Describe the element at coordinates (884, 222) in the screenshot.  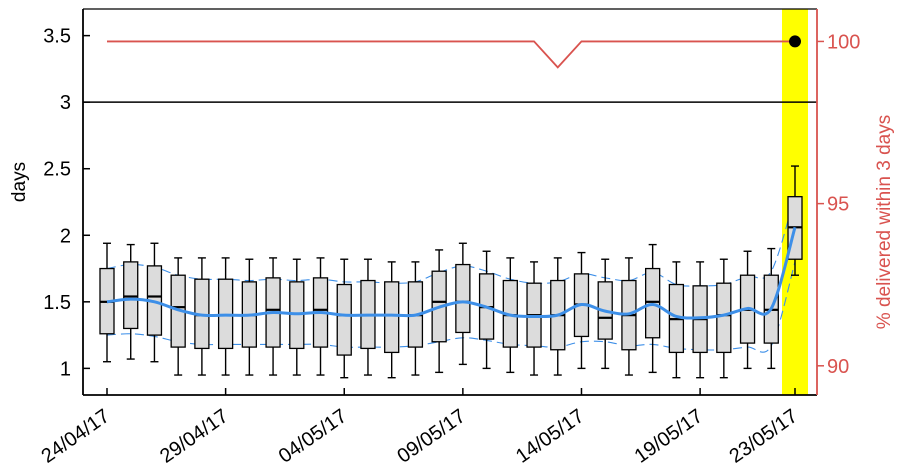
I see `y2-axis-label: % delivered within 3 days` at that location.